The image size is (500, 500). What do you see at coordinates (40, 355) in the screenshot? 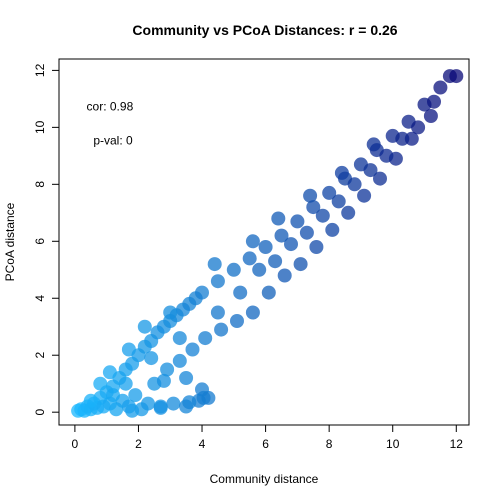
I see `y-tick-label: 2` at bounding box center [40, 355].